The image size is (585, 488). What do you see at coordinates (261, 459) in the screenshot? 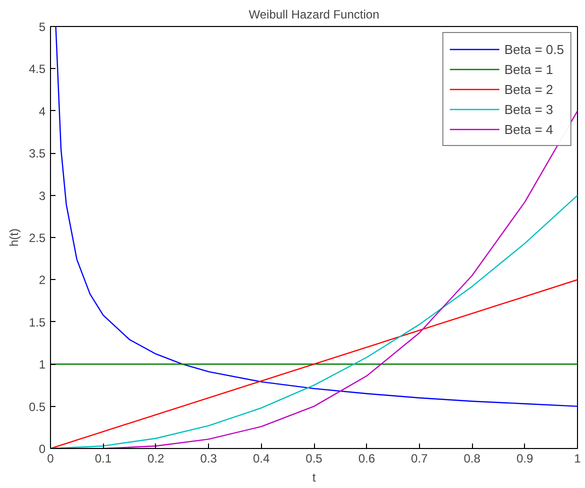
I see `x-tick-label: 0.4` at bounding box center [261, 459].